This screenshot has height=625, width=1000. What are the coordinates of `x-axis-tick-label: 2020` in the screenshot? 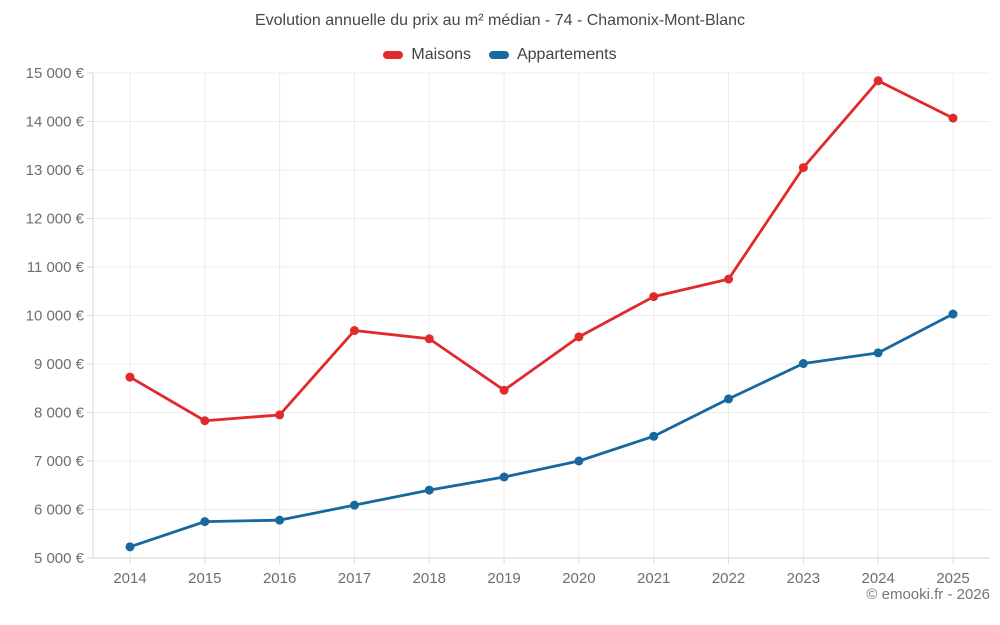 It's located at (578, 578).